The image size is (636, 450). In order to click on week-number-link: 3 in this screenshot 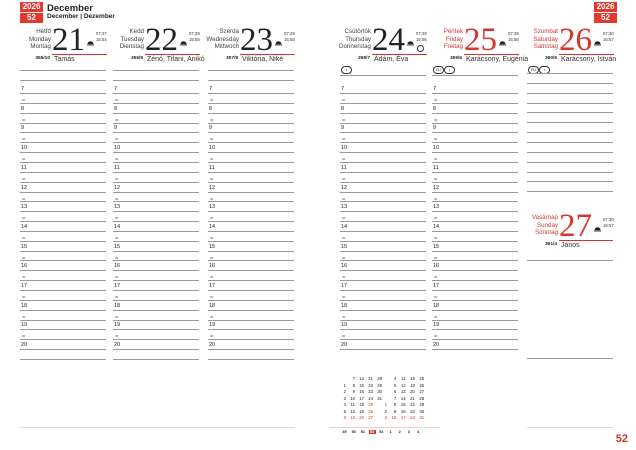, I will do `click(408, 432)`.